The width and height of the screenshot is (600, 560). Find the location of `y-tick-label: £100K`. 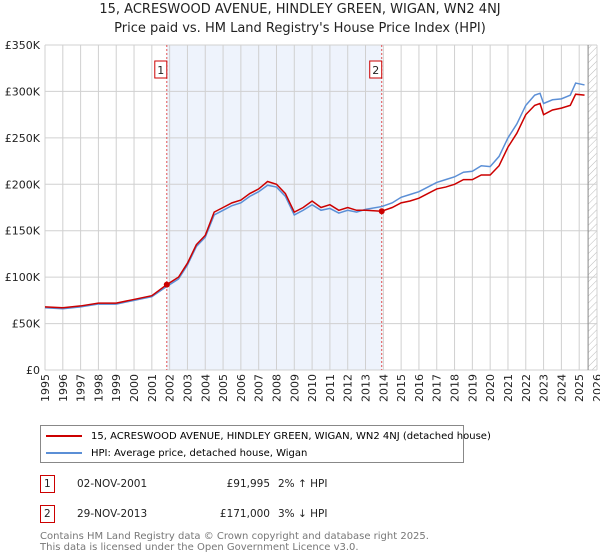

y-tick-label: £100K is located at coordinates (23, 277).